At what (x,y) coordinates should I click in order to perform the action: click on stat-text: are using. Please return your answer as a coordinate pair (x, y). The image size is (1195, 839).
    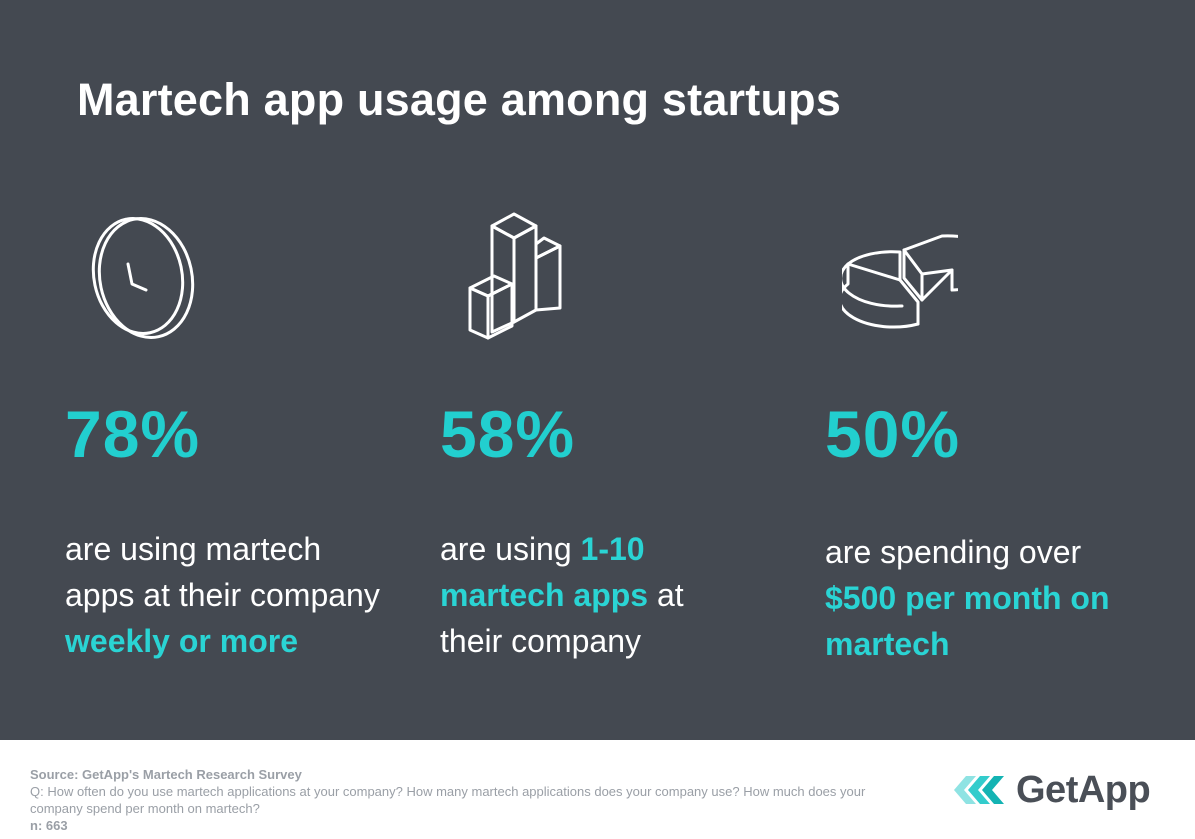
    Looking at the image, I should click on (510, 549).